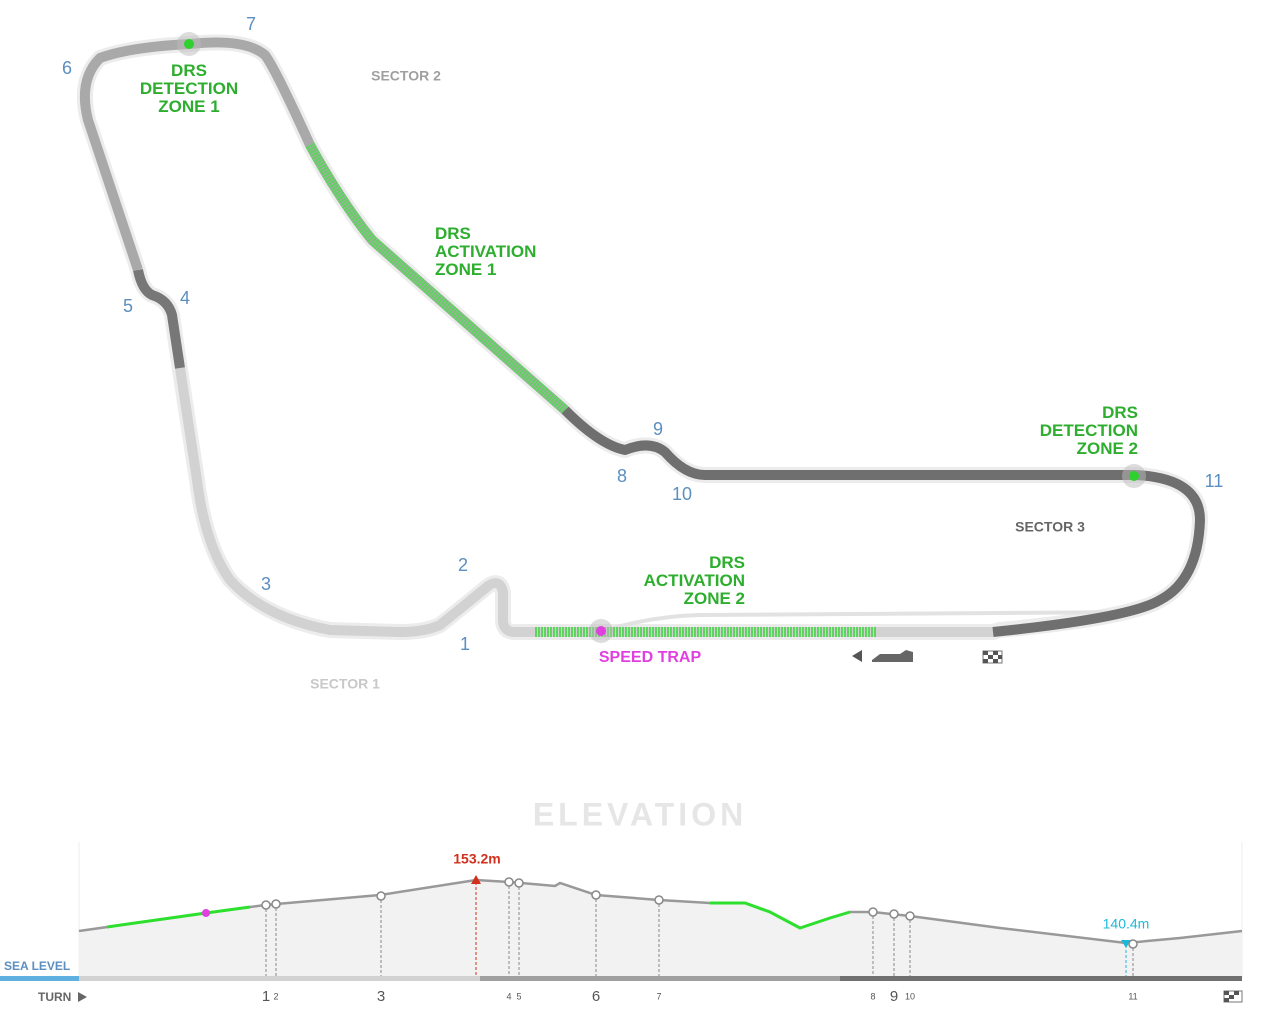 The width and height of the screenshot is (1280, 1019). I want to click on turn-label: 5, so click(128, 306).